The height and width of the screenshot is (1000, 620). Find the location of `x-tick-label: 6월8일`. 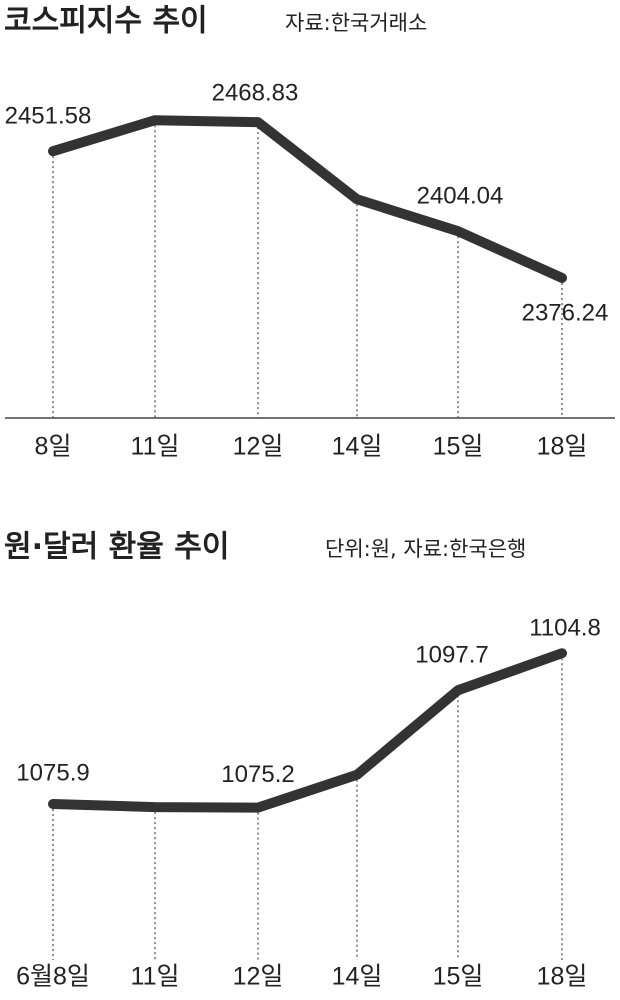

x-tick-label: 6월8일 is located at coordinates (53, 977).